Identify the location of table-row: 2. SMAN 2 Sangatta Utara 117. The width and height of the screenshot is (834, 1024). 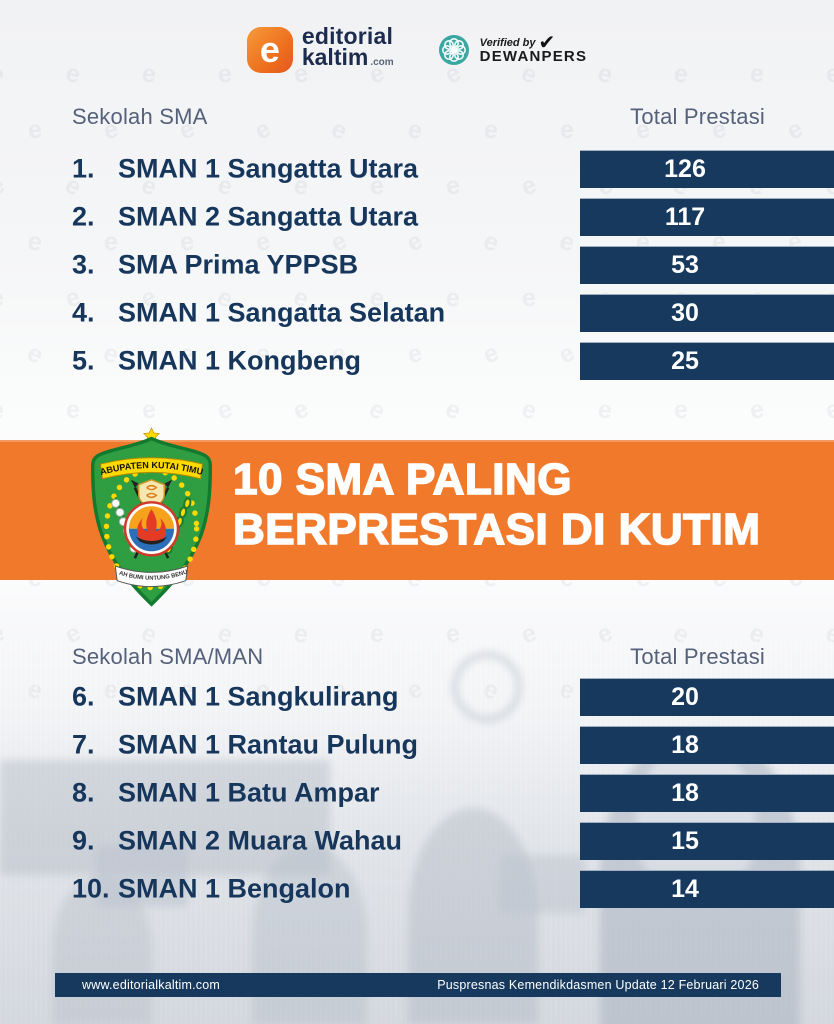
(417, 217).